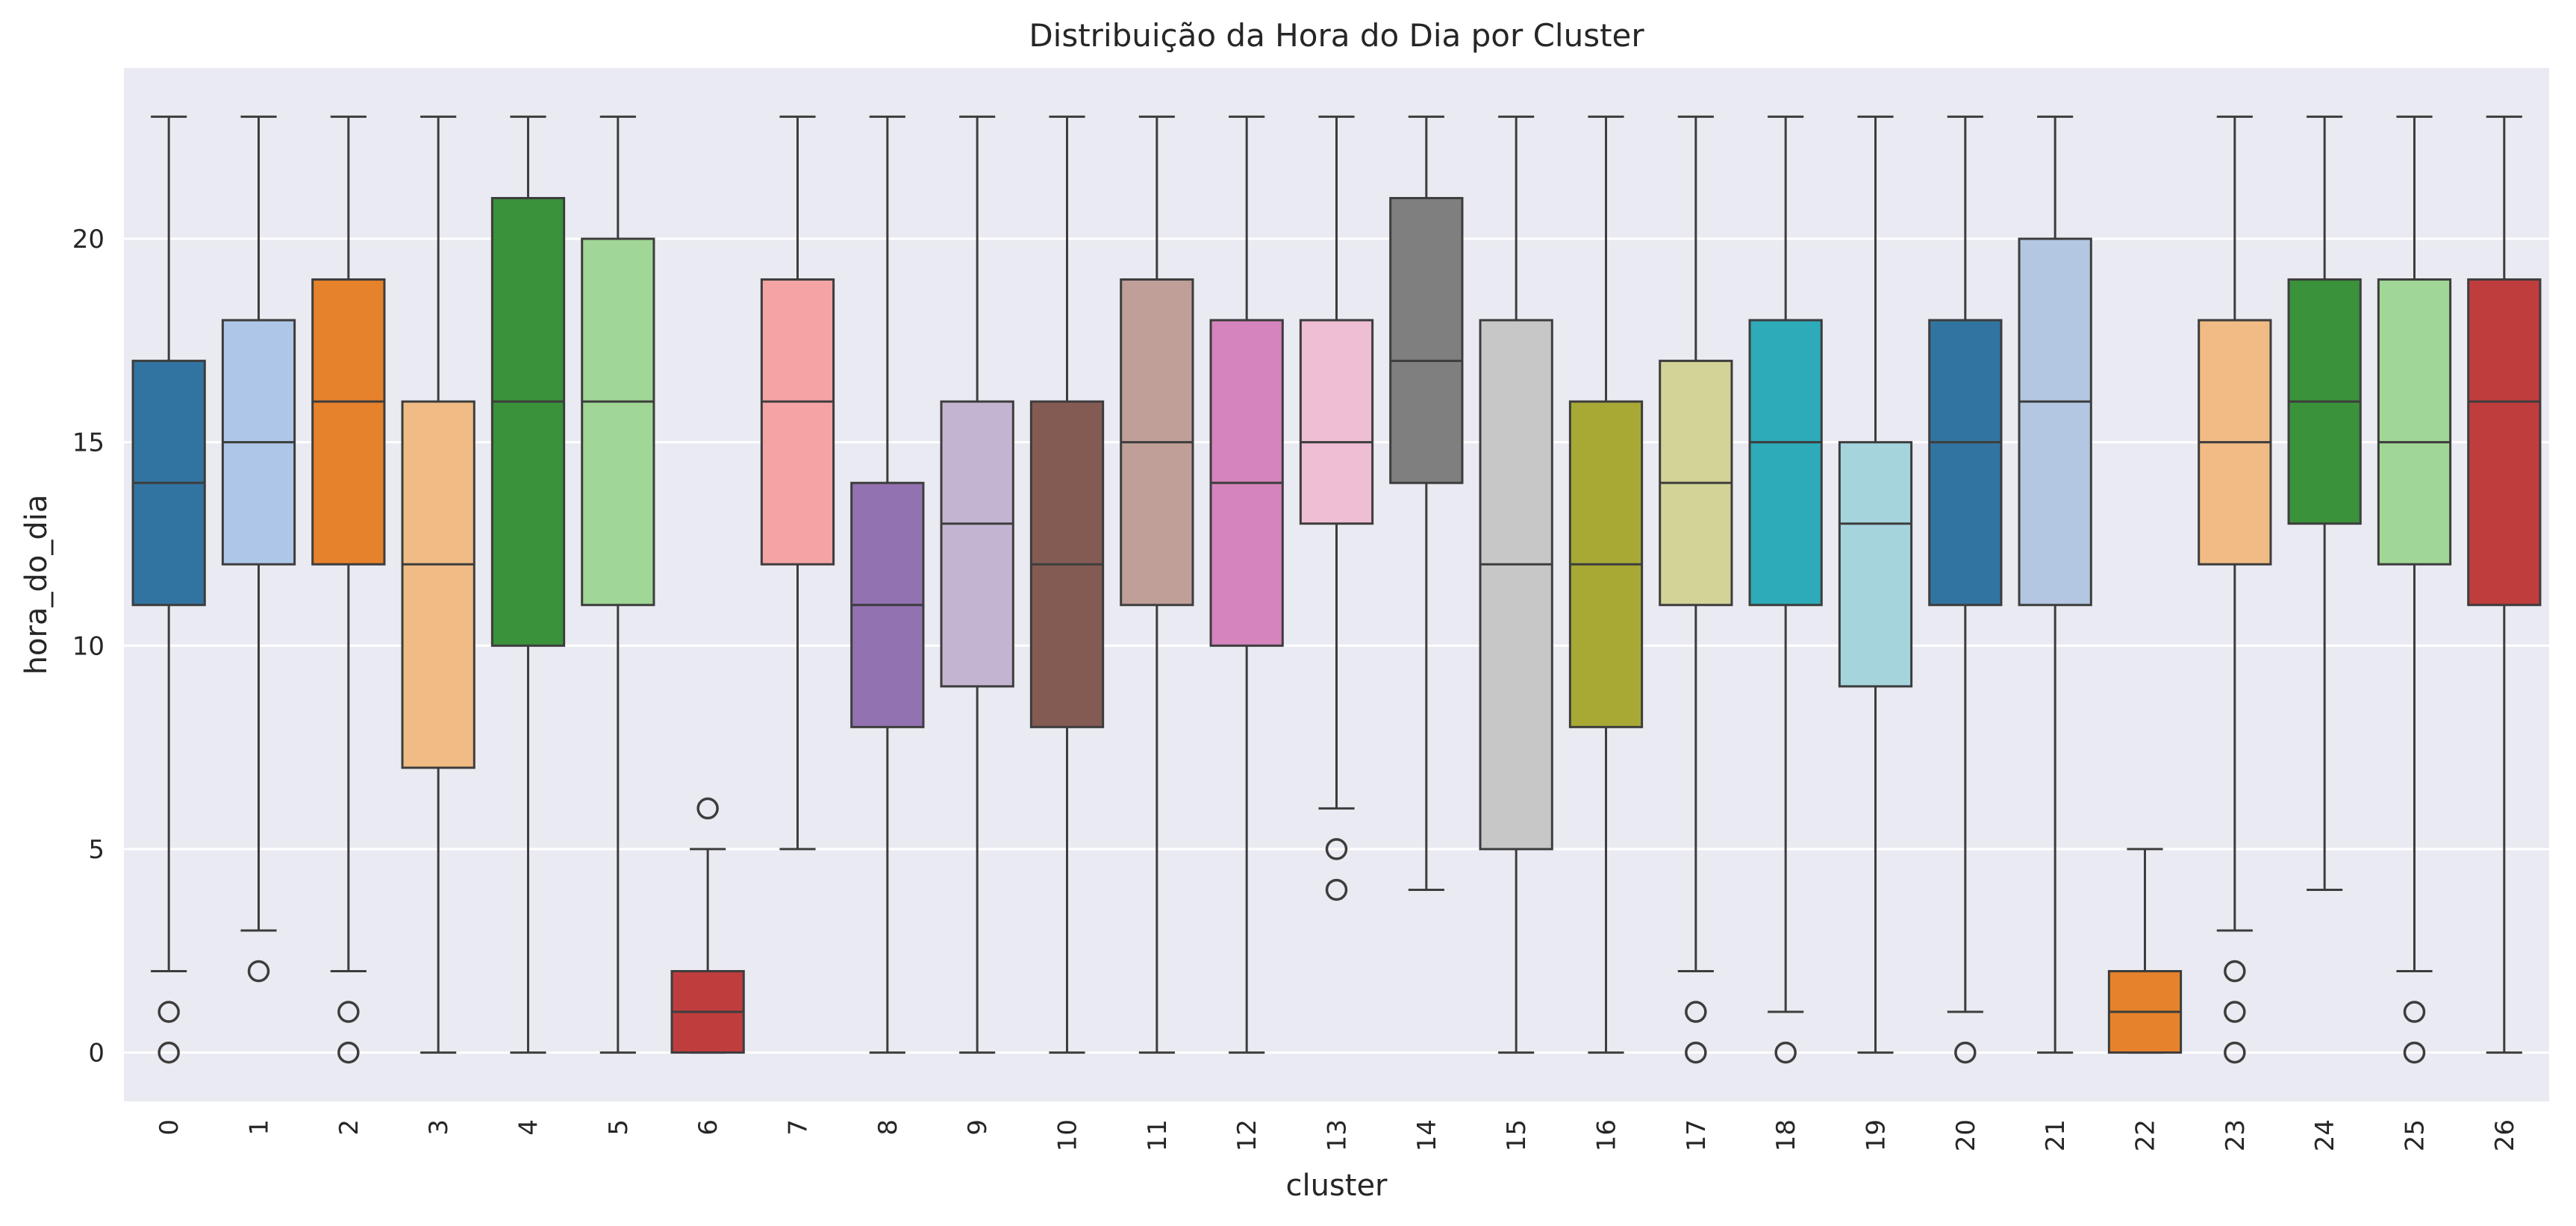 This screenshot has width=2576, height=1226. I want to click on x-tick-label-5: 5, so click(619, 1127).